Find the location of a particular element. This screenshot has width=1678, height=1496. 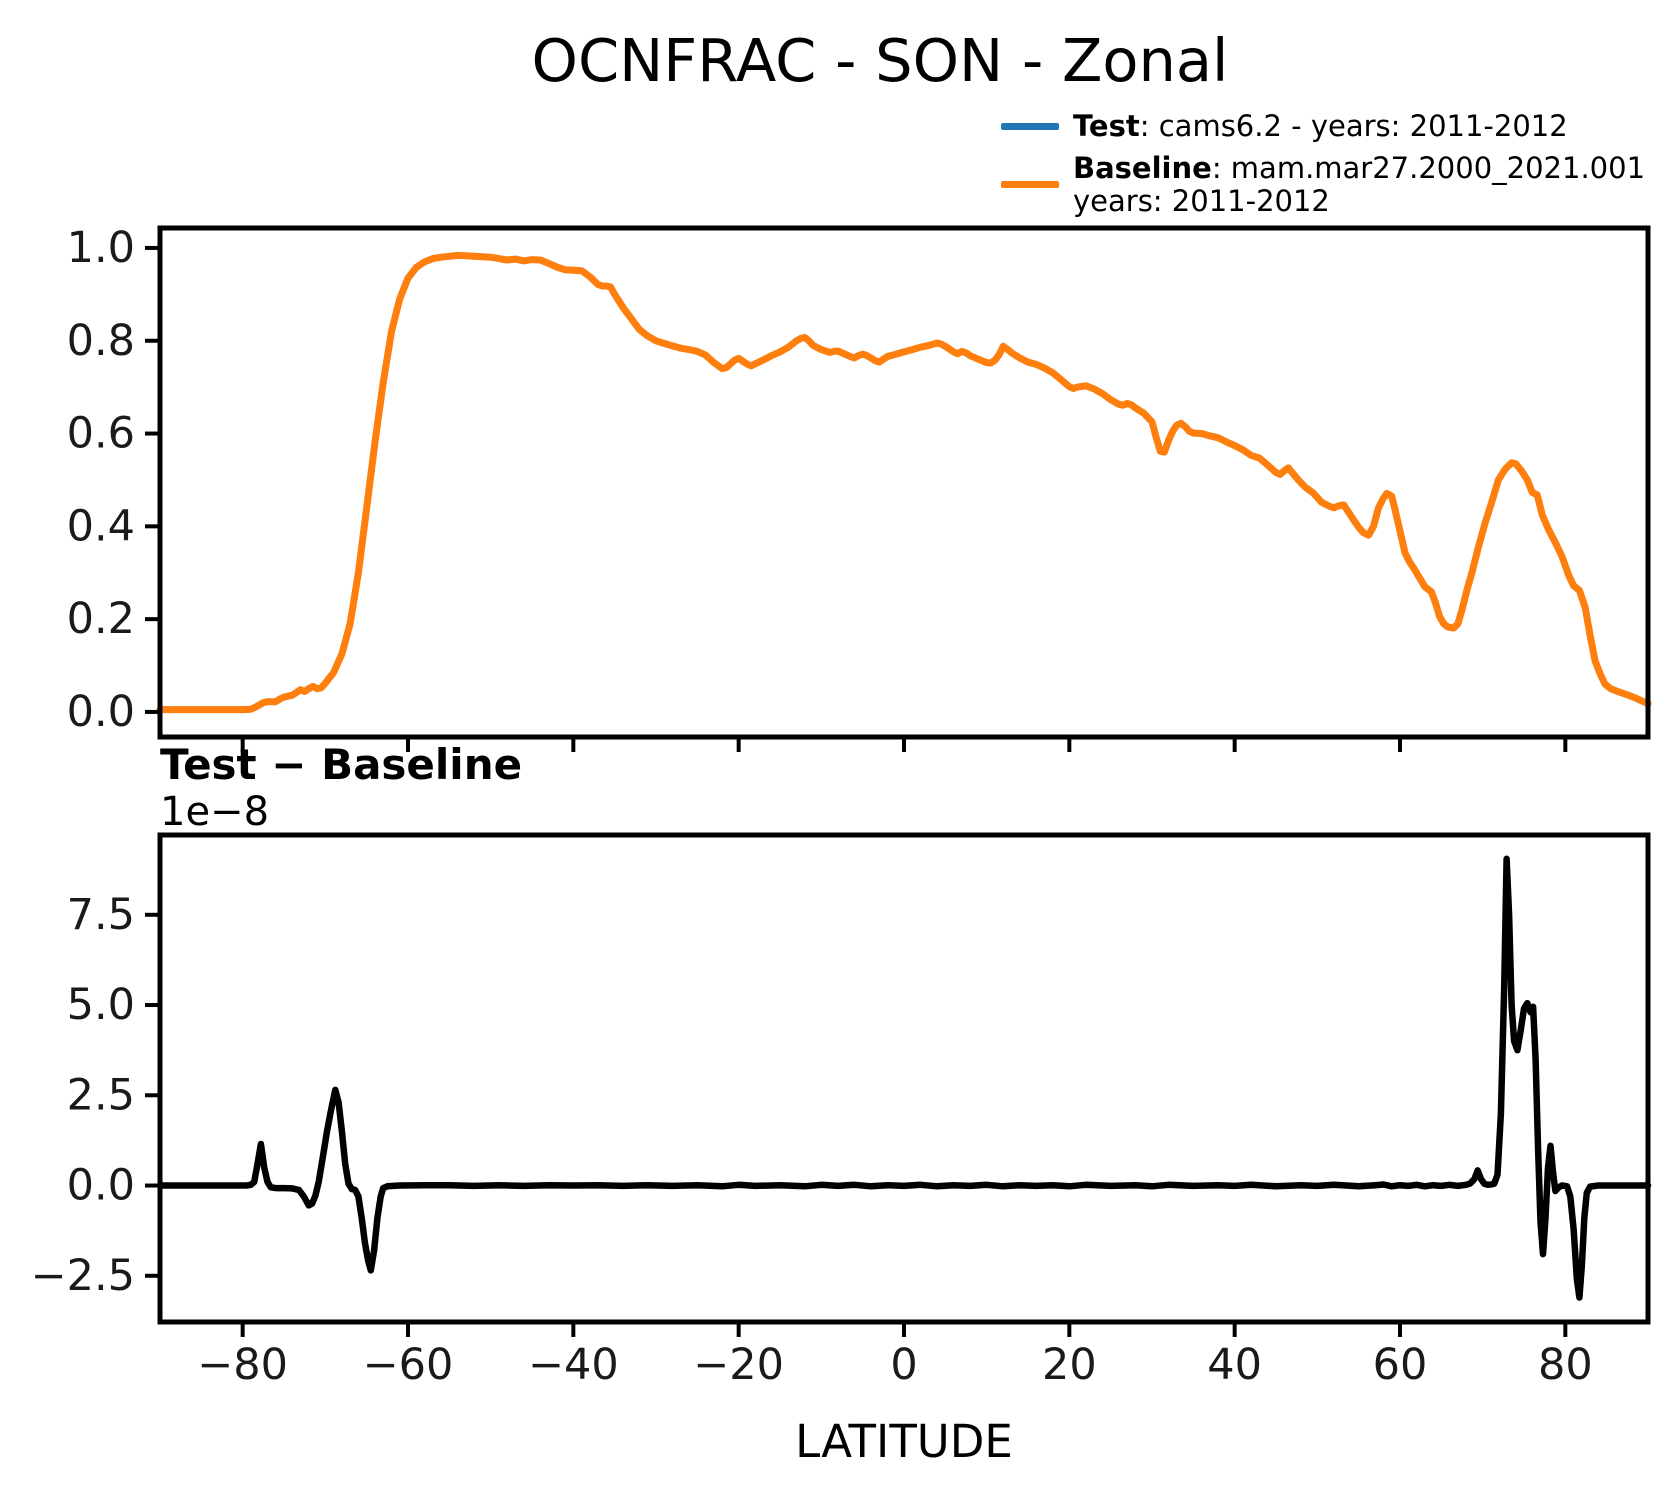

top-plot-y-tick-label: 0.4 is located at coordinates (101, 526).